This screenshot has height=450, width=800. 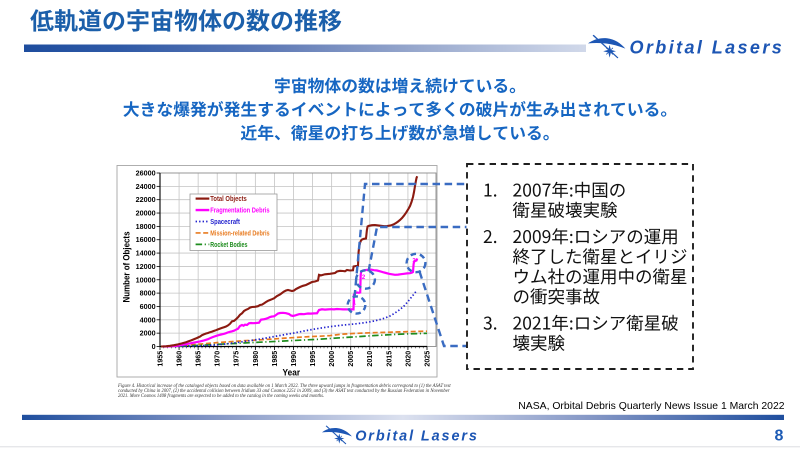 What do you see at coordinates (408, 359) in the screenshot?
I see `svg-text: 2020` at bounding box center [408, 359].